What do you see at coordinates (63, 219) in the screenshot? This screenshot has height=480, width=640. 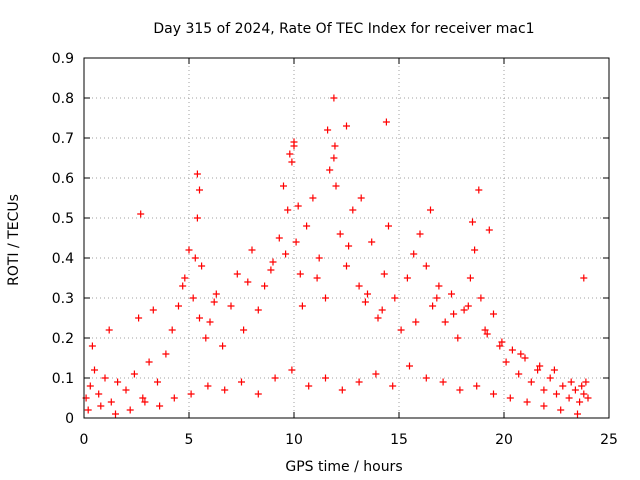 I see `y-tick-label: 0.5` at bounding box center [63, 219].